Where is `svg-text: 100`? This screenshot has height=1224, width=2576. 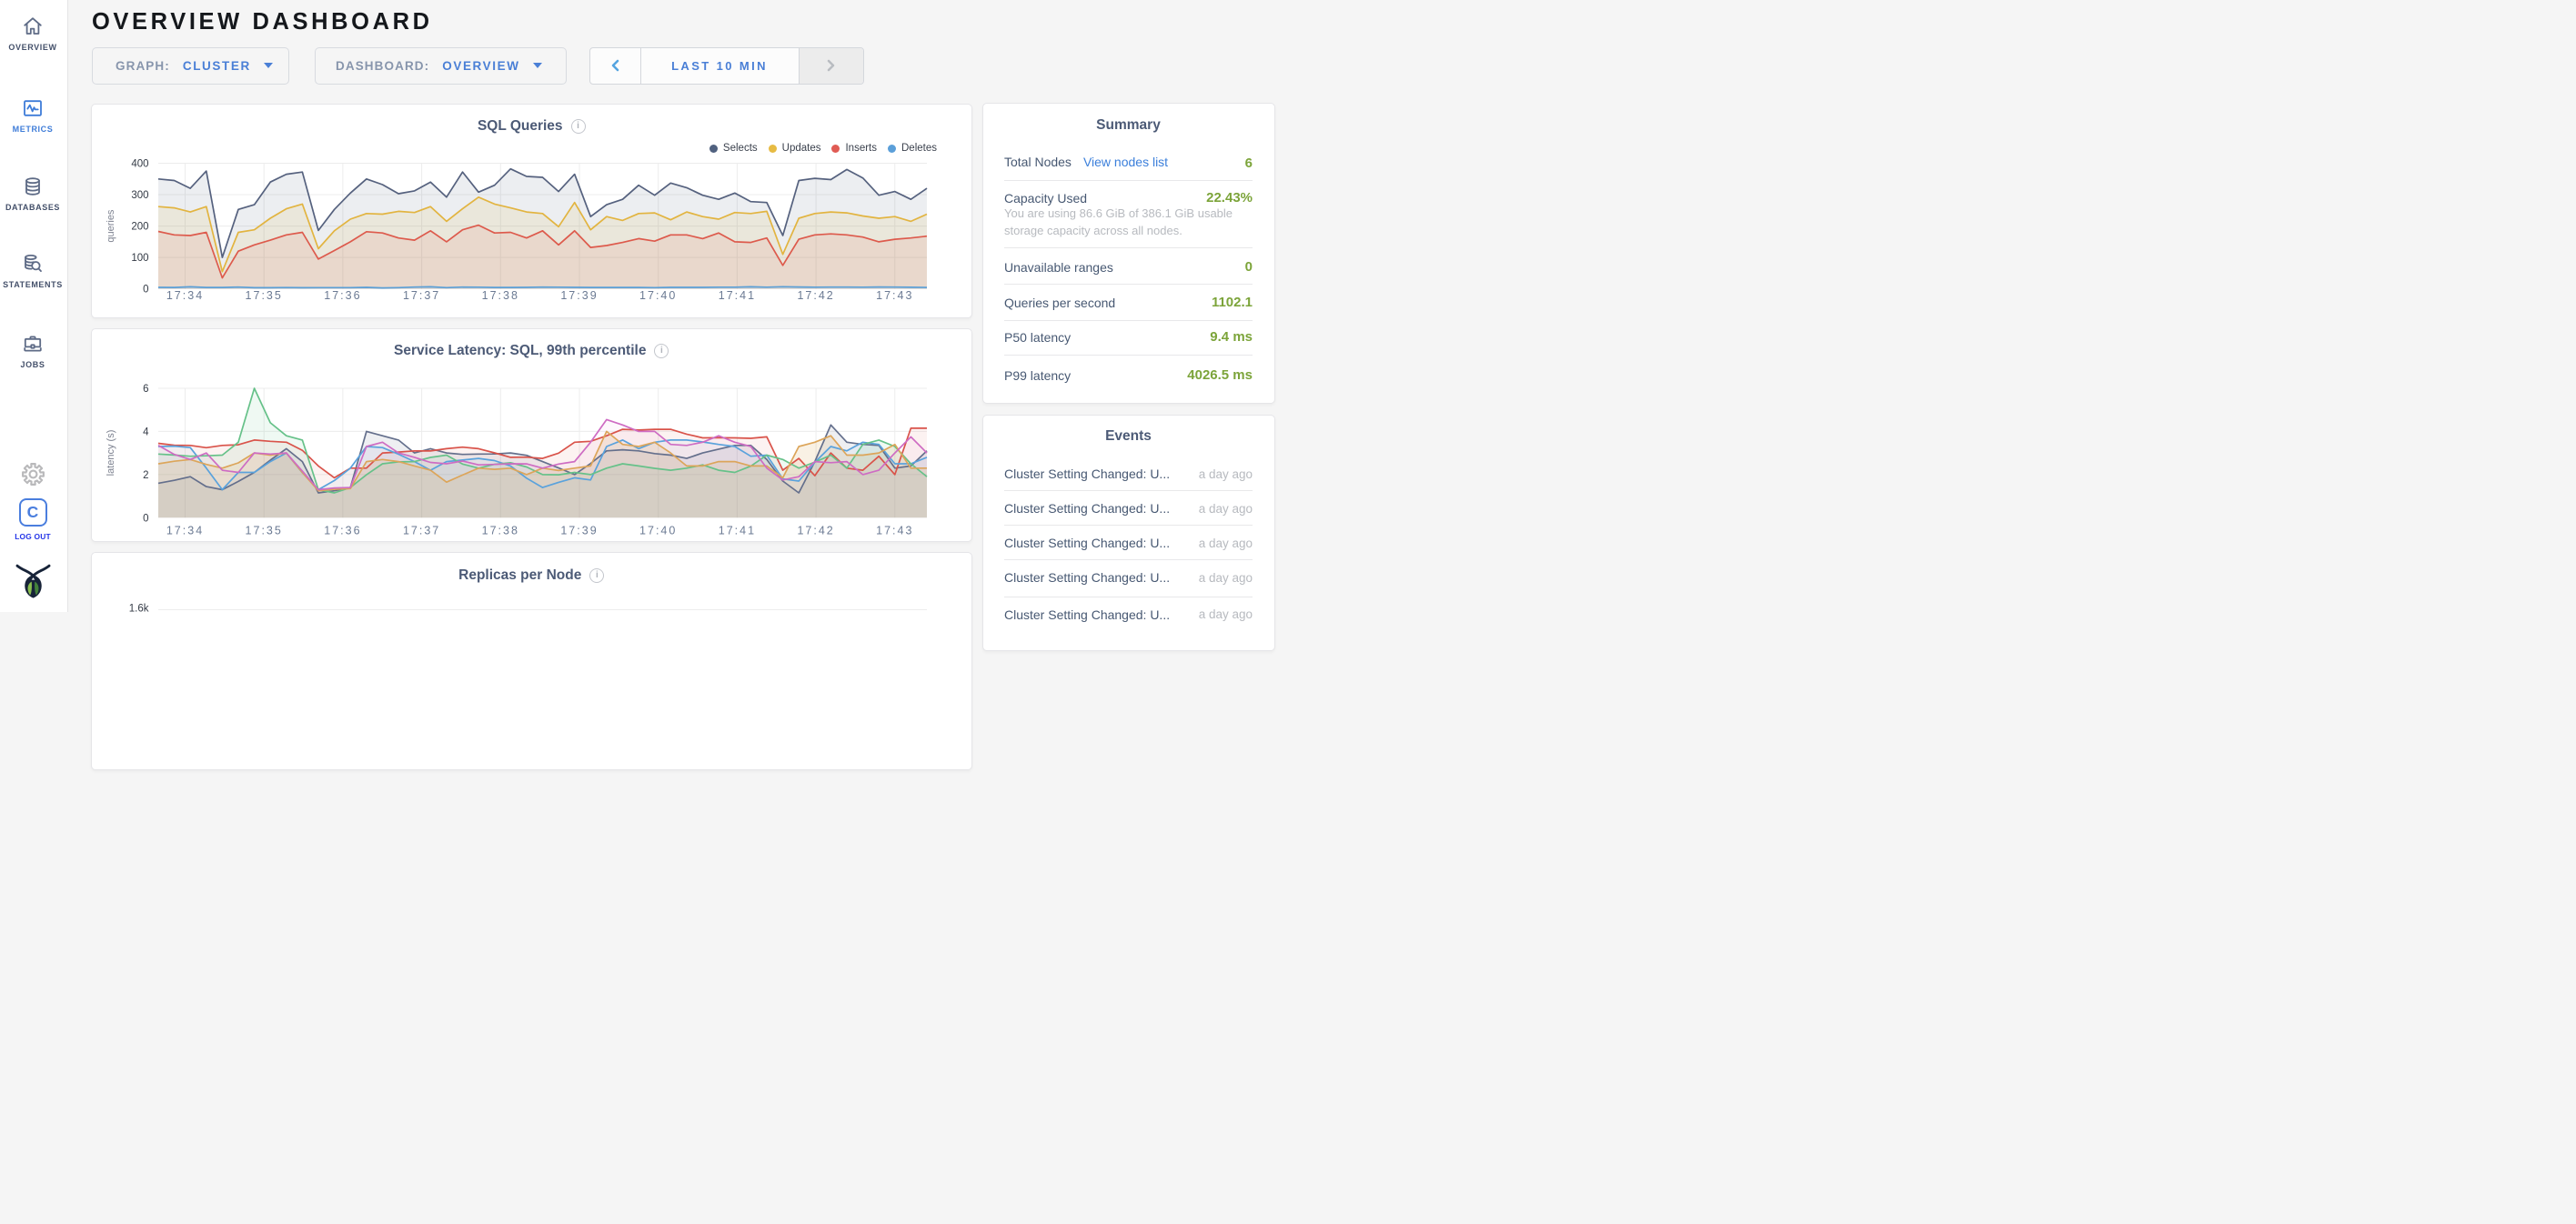
svg-text: 100 is located at coordinates (139, 258).